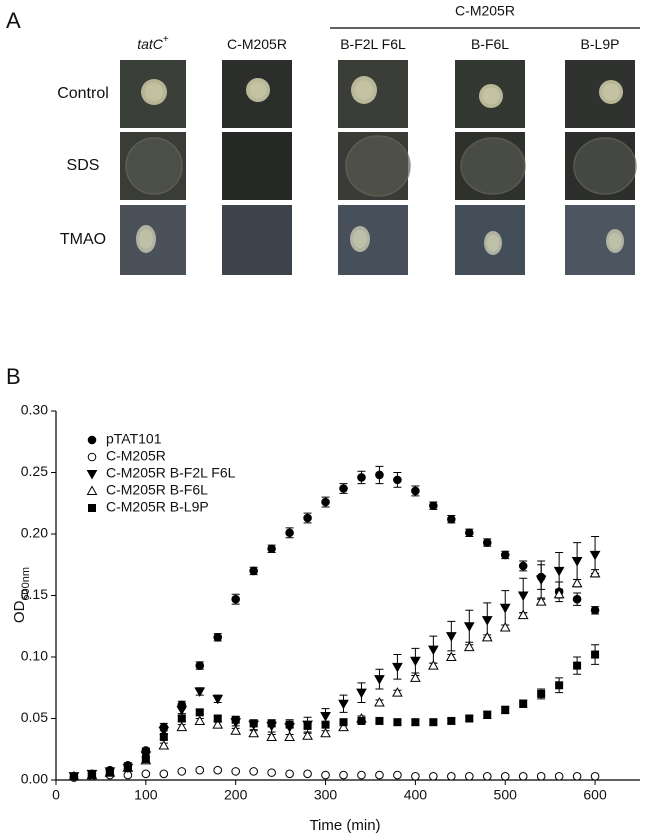  I want to click on y-tick-label: 0.25, so click(34, 471).